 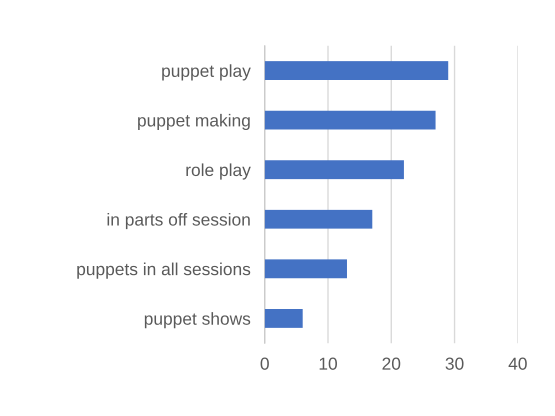 I want to click on y-tick-label: puppet shows, so click(x=197, y=320).